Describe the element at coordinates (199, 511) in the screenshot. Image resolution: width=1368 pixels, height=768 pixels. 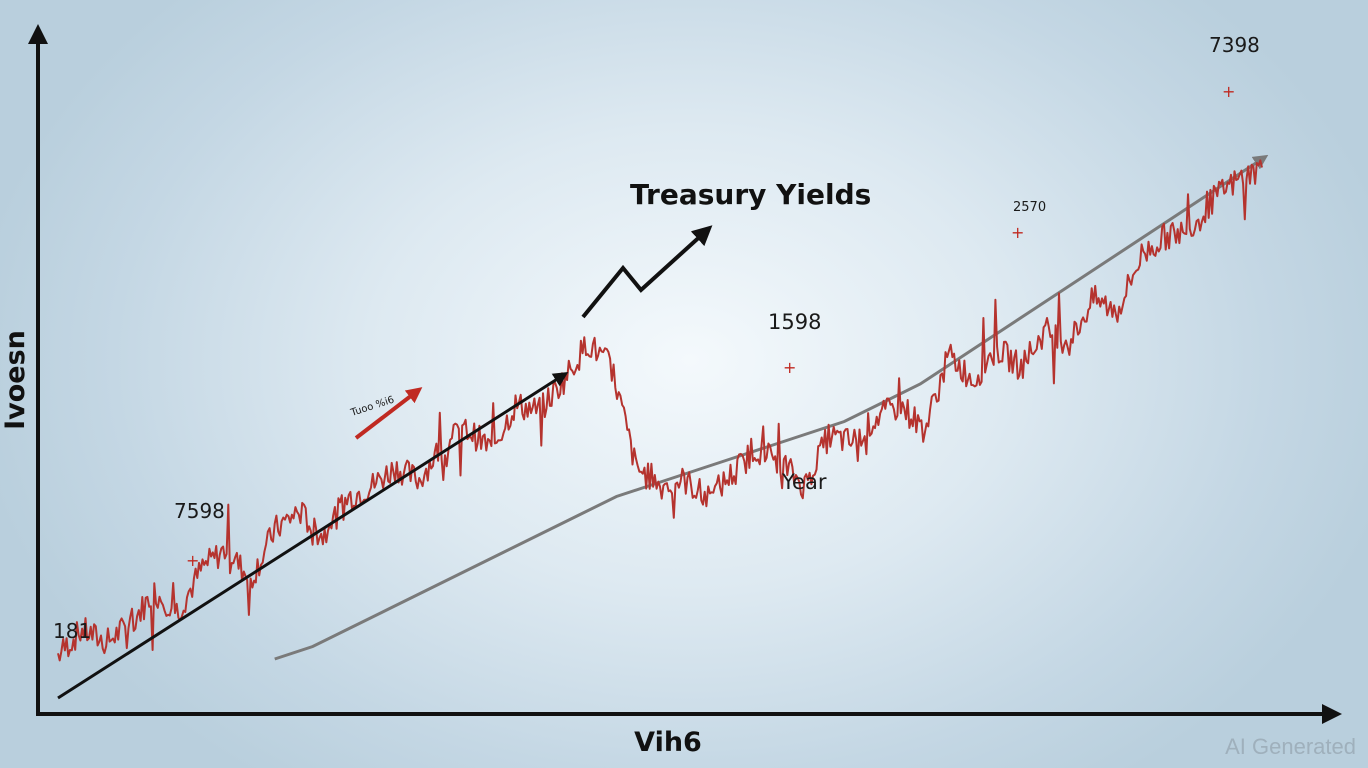
I see `annotation-7598: 7598` at that location.